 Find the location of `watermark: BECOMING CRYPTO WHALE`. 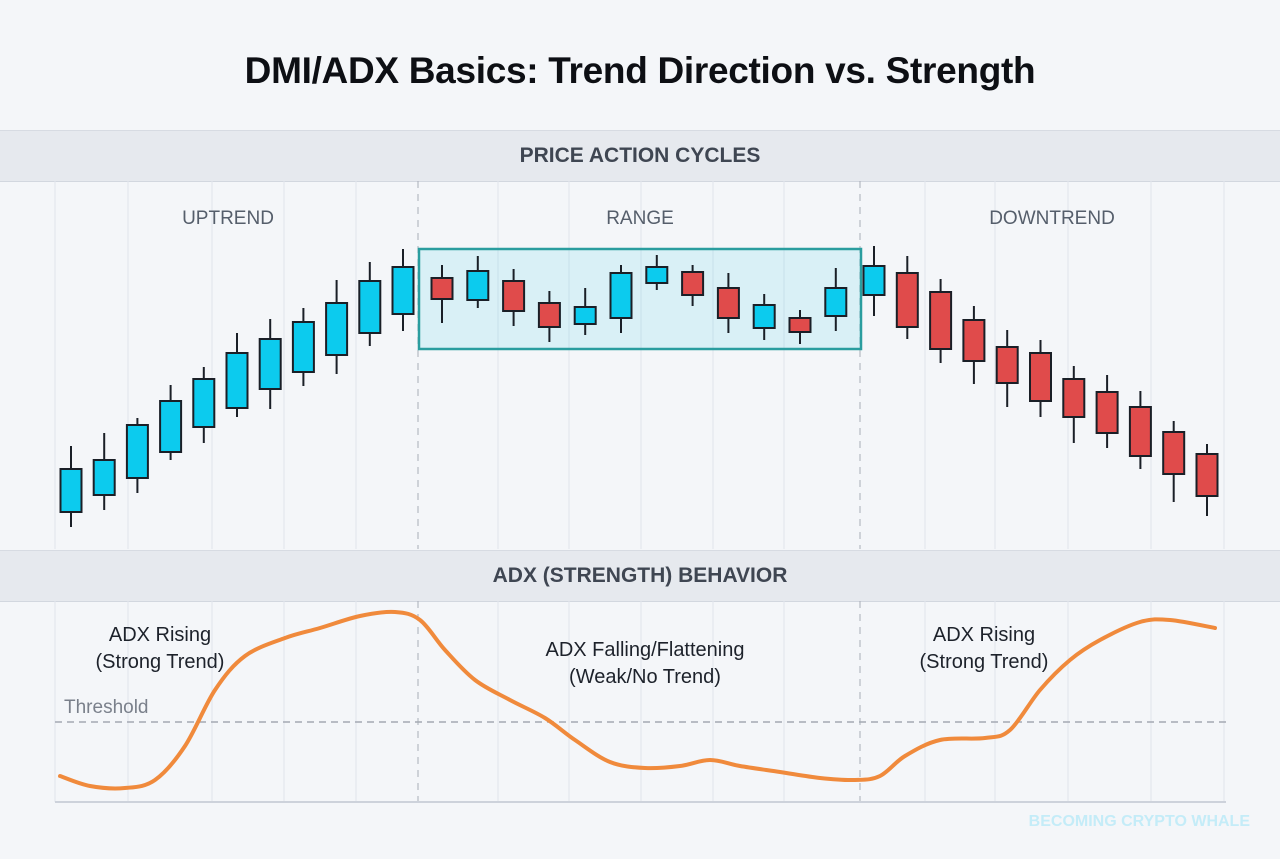

watermark: BECOMING CRYPTO WHALE is located at coordinates (1139, 821).